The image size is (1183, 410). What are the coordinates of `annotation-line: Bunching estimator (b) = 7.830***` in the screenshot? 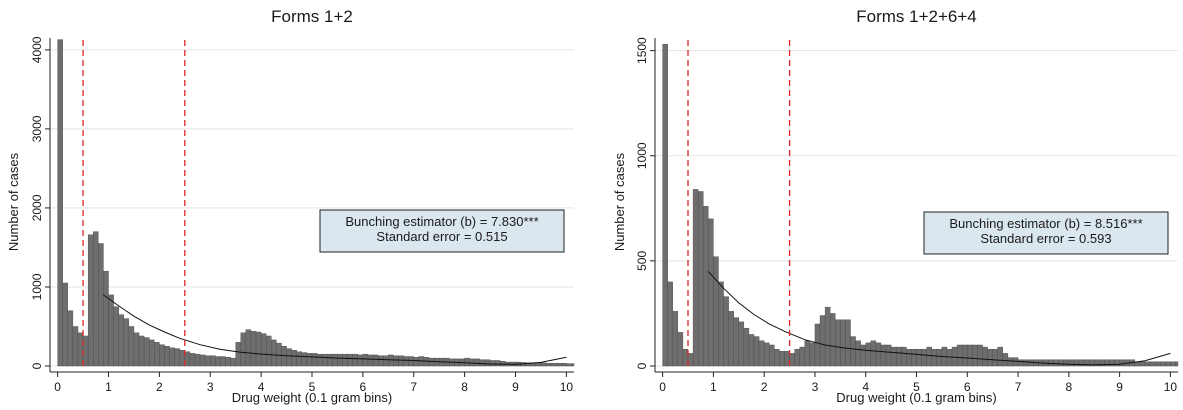 It's located at (441, 221).